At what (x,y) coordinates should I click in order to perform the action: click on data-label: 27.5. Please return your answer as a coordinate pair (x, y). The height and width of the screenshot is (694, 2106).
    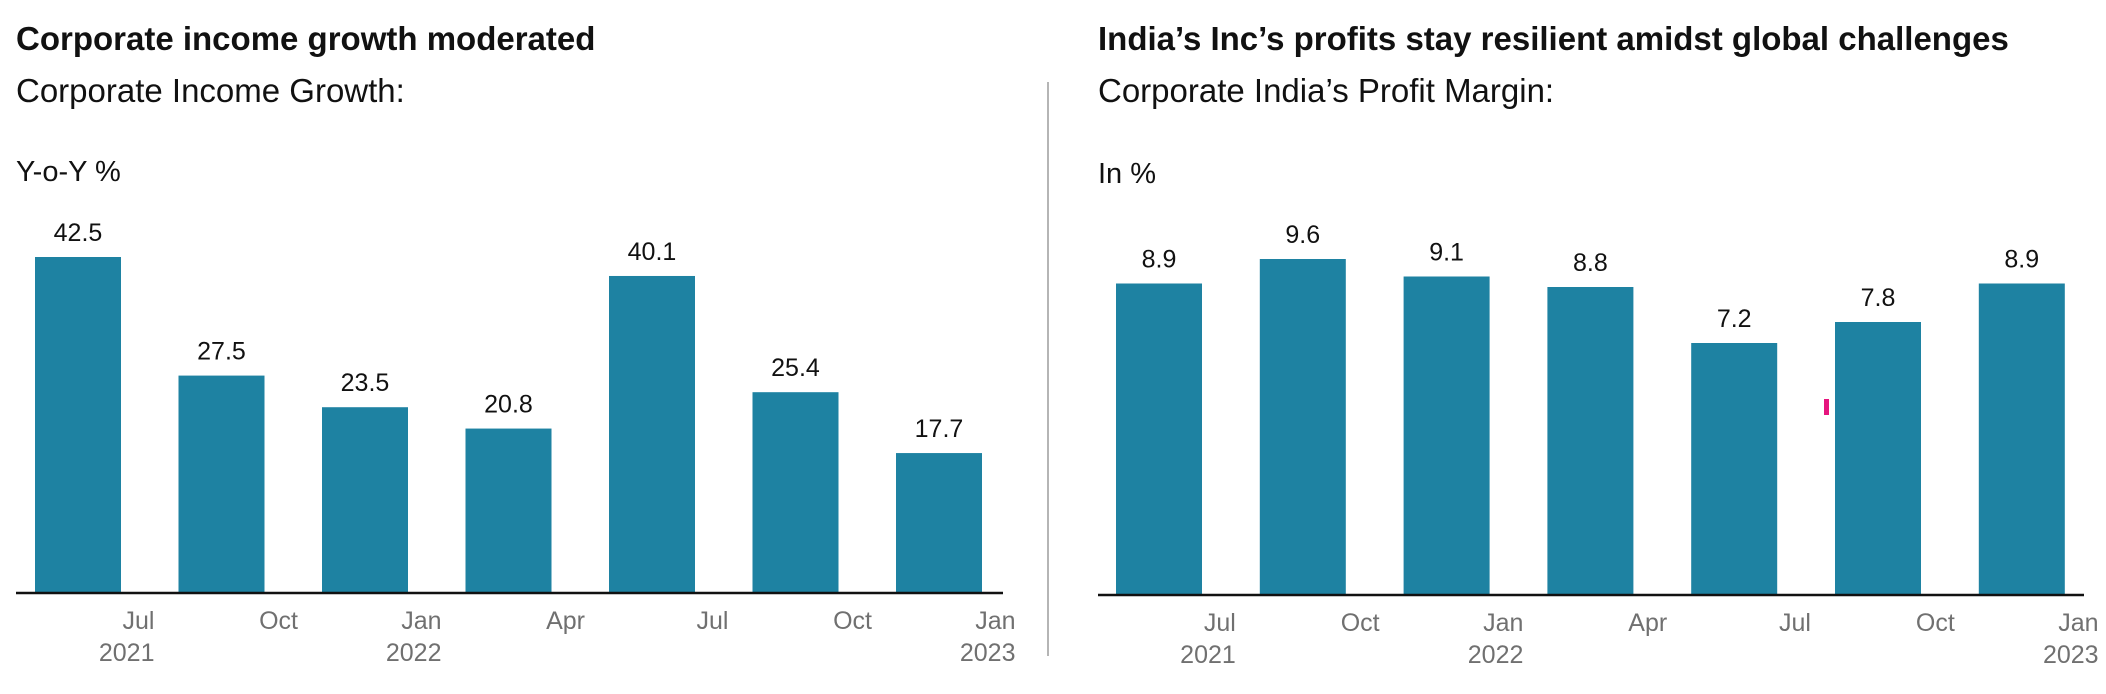
    Looking at the image, I should click on (221, 352).